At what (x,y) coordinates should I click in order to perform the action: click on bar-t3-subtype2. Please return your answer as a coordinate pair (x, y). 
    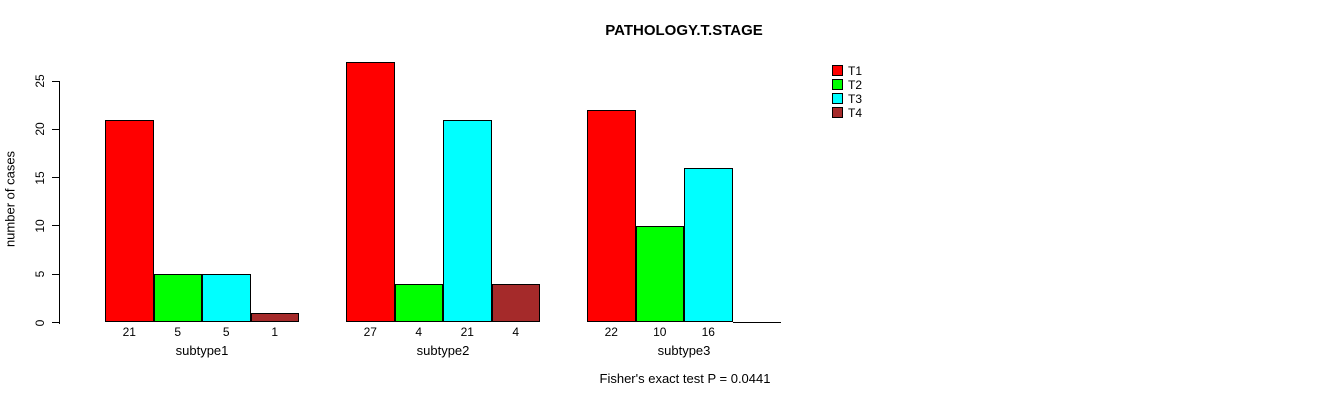
    Looking at the image, I should click on (467, 221).